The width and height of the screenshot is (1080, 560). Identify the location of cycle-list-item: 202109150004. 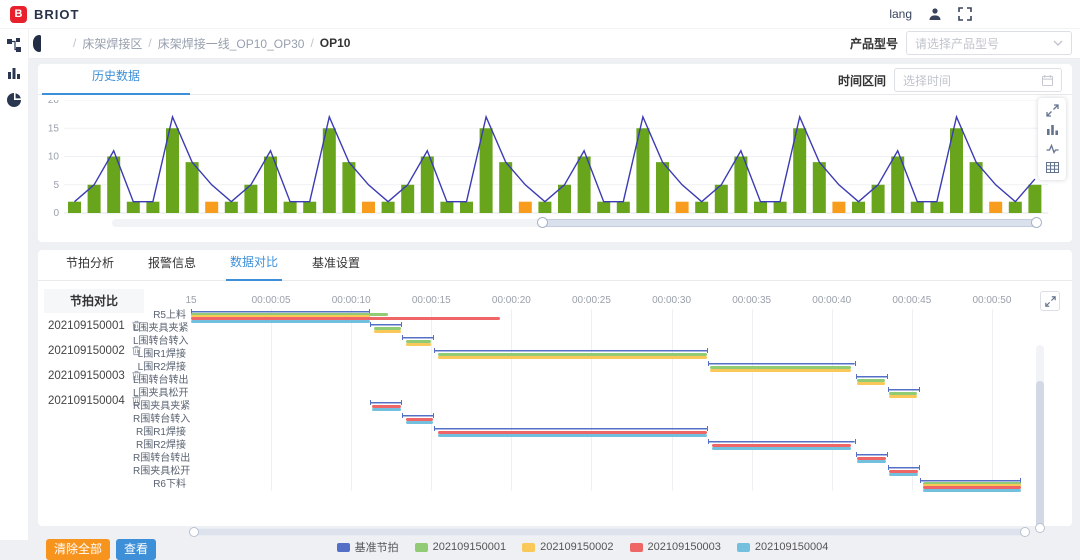
(94, 400).